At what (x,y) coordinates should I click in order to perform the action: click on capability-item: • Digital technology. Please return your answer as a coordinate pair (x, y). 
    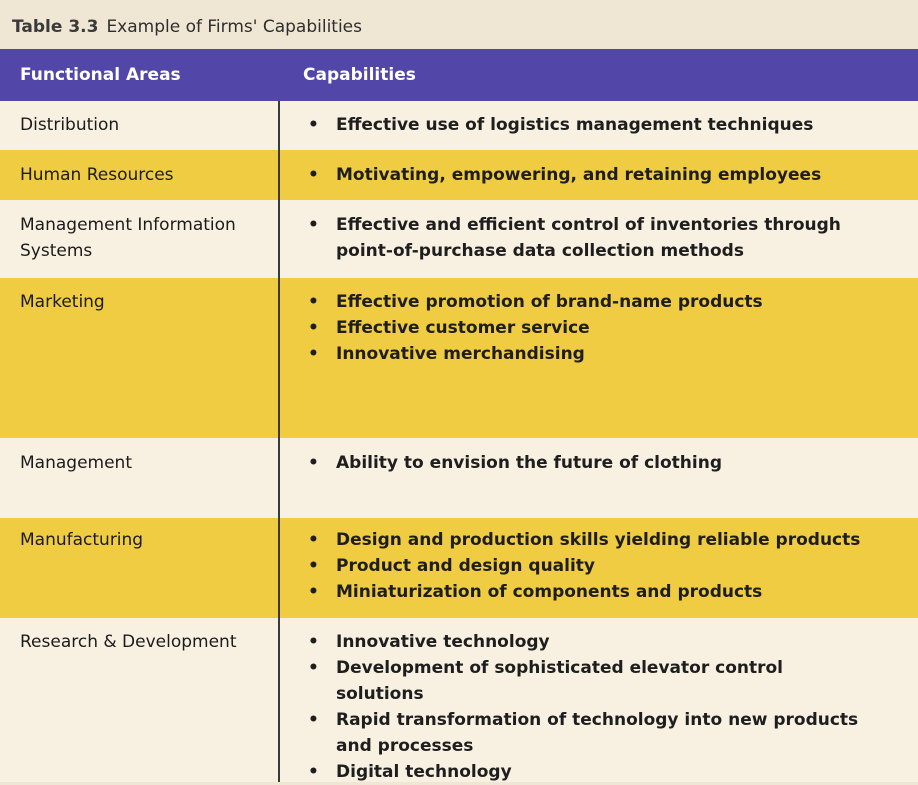
    Looking at the image, I should click on (588, 772).